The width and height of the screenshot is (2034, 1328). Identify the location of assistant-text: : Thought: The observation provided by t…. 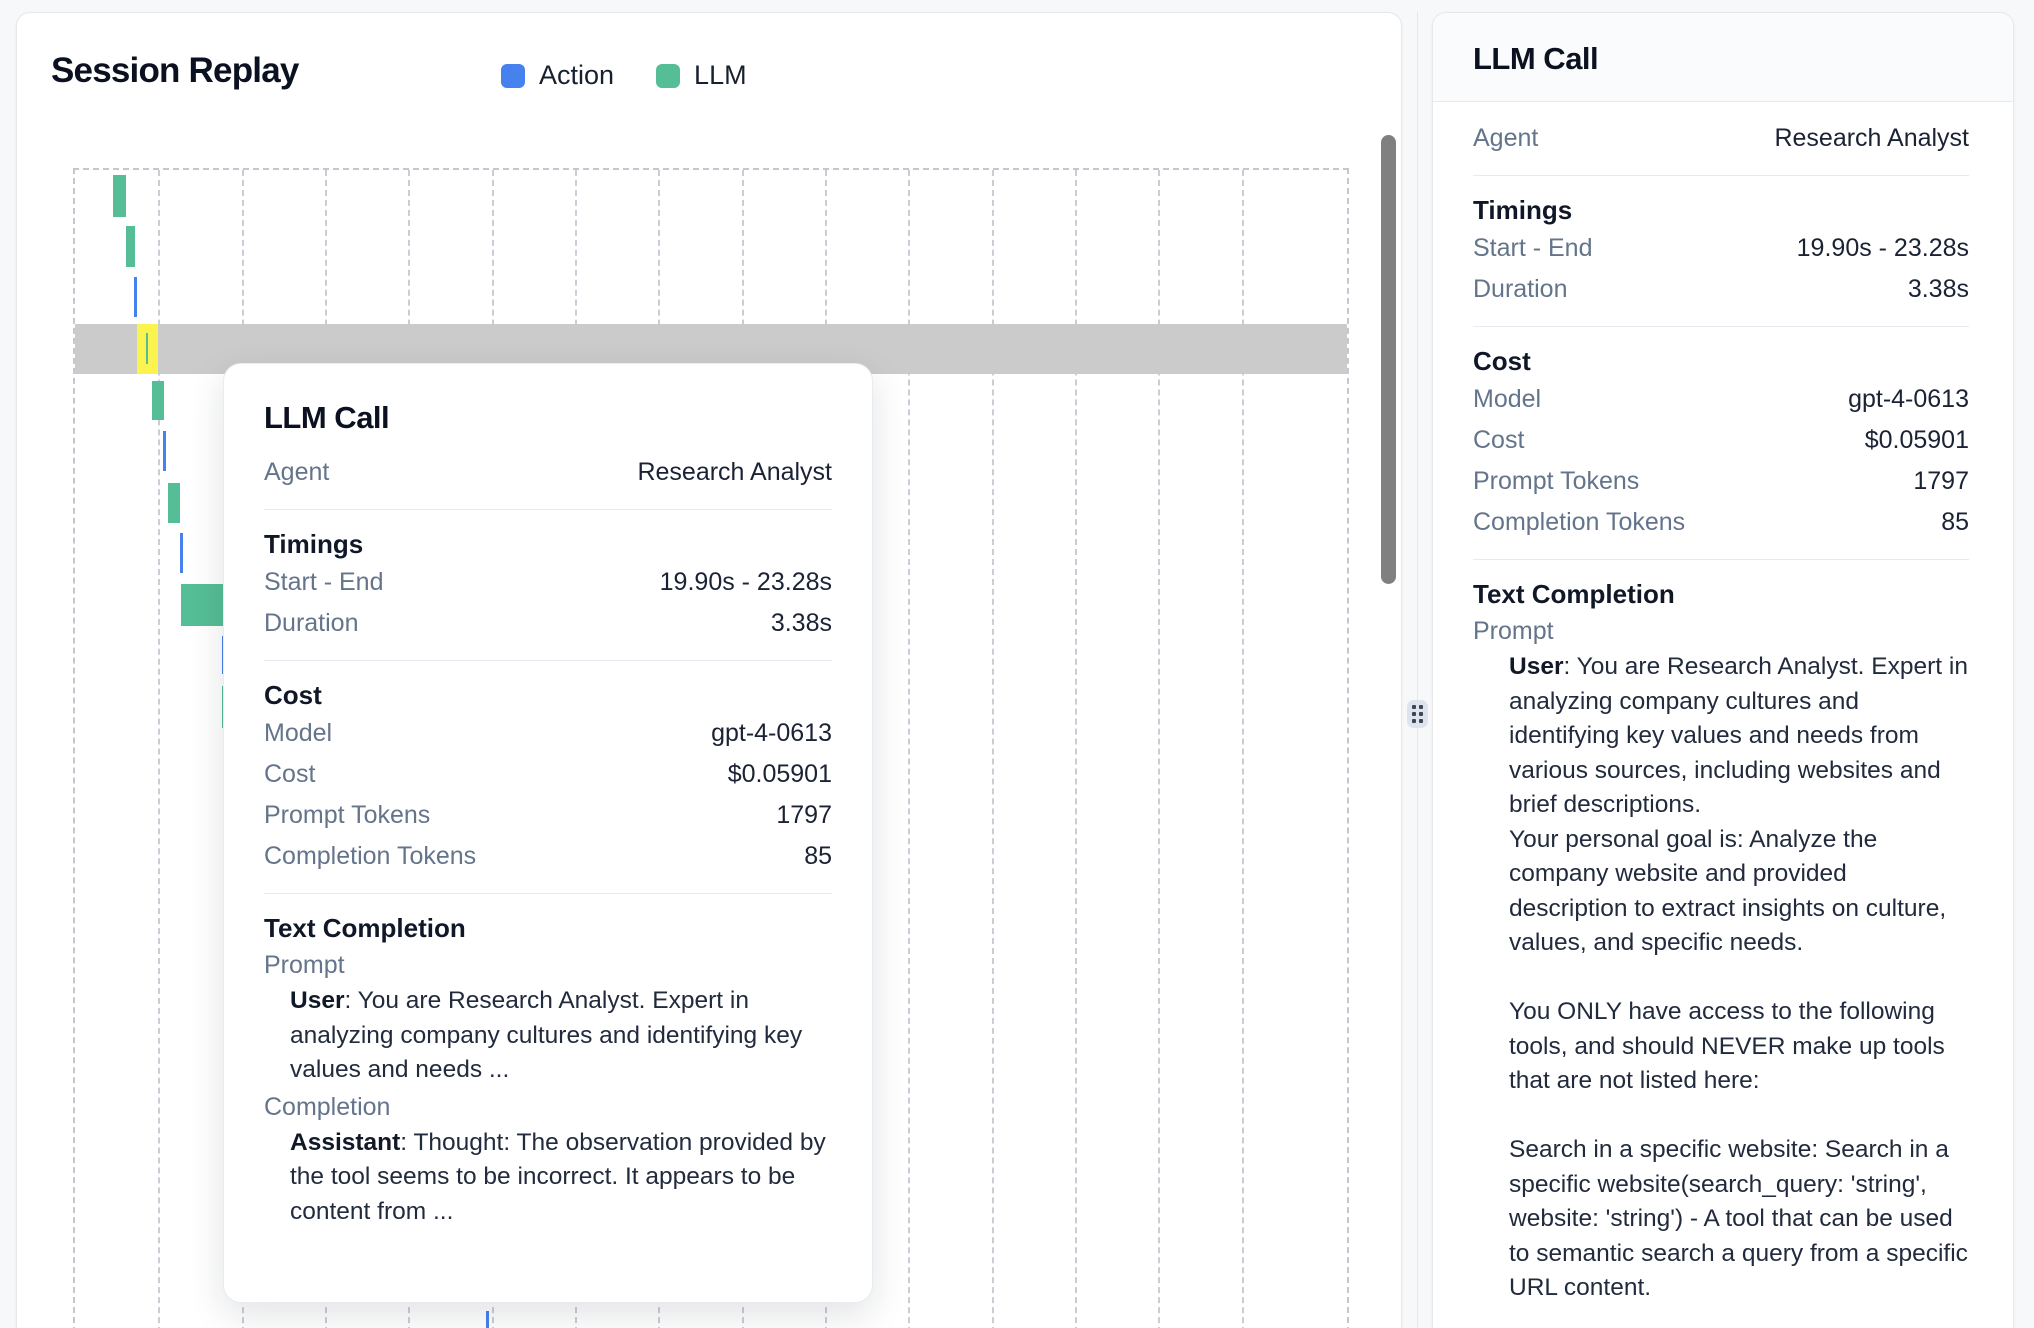
(558, 1176).